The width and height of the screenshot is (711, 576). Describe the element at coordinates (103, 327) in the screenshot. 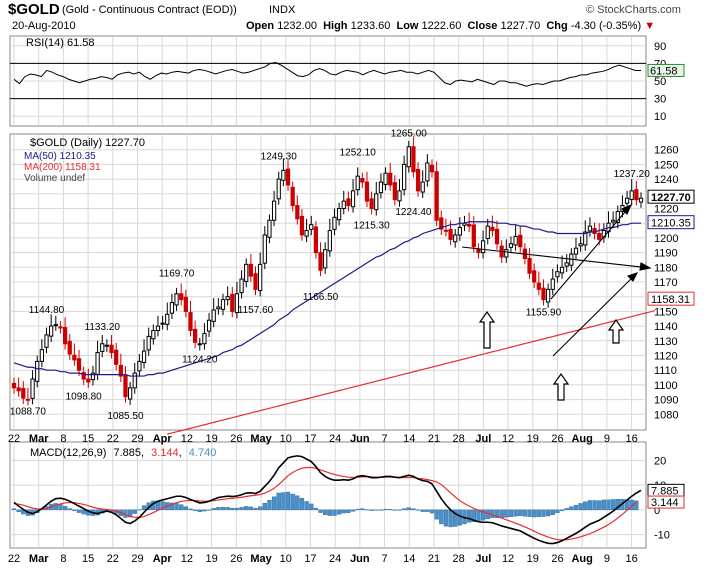

I see `price-annotation-label: 1133.20` at that location.